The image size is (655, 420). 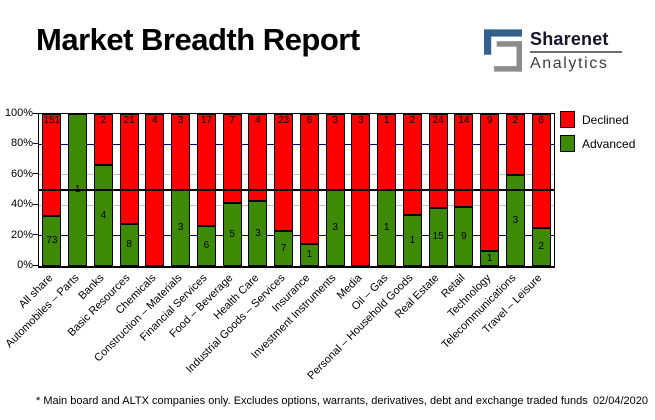 What do you see at coordinates (21, 204) in the screenshot?
I see `y-axis-label: 40%` at bounding box center [21, 204].